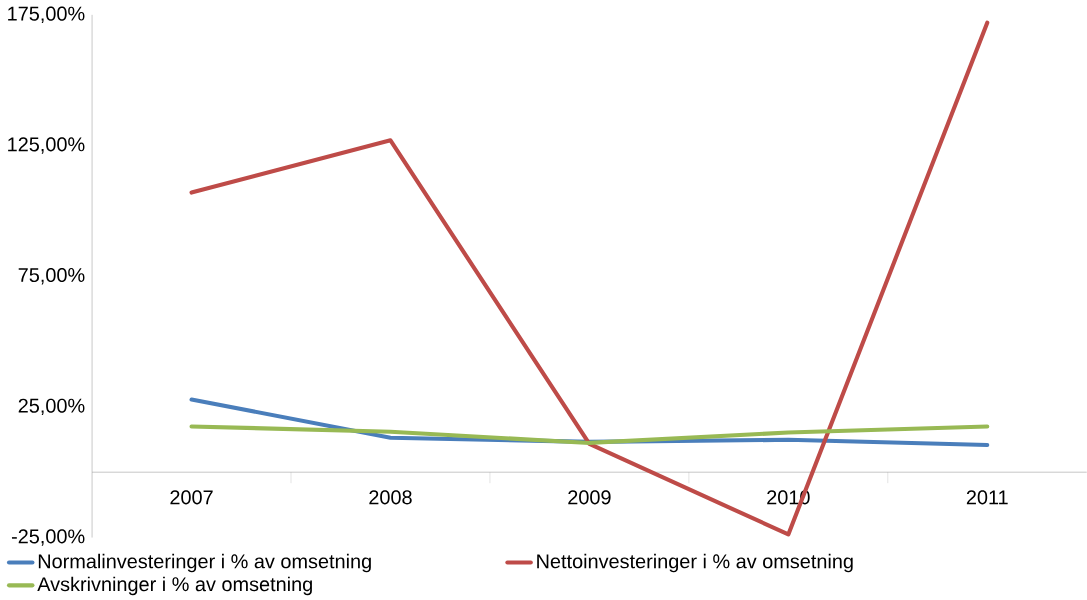 This screenshot has height=600, width=1087. I want to click on y-tick-label: -25,00%, so click(48, 537).